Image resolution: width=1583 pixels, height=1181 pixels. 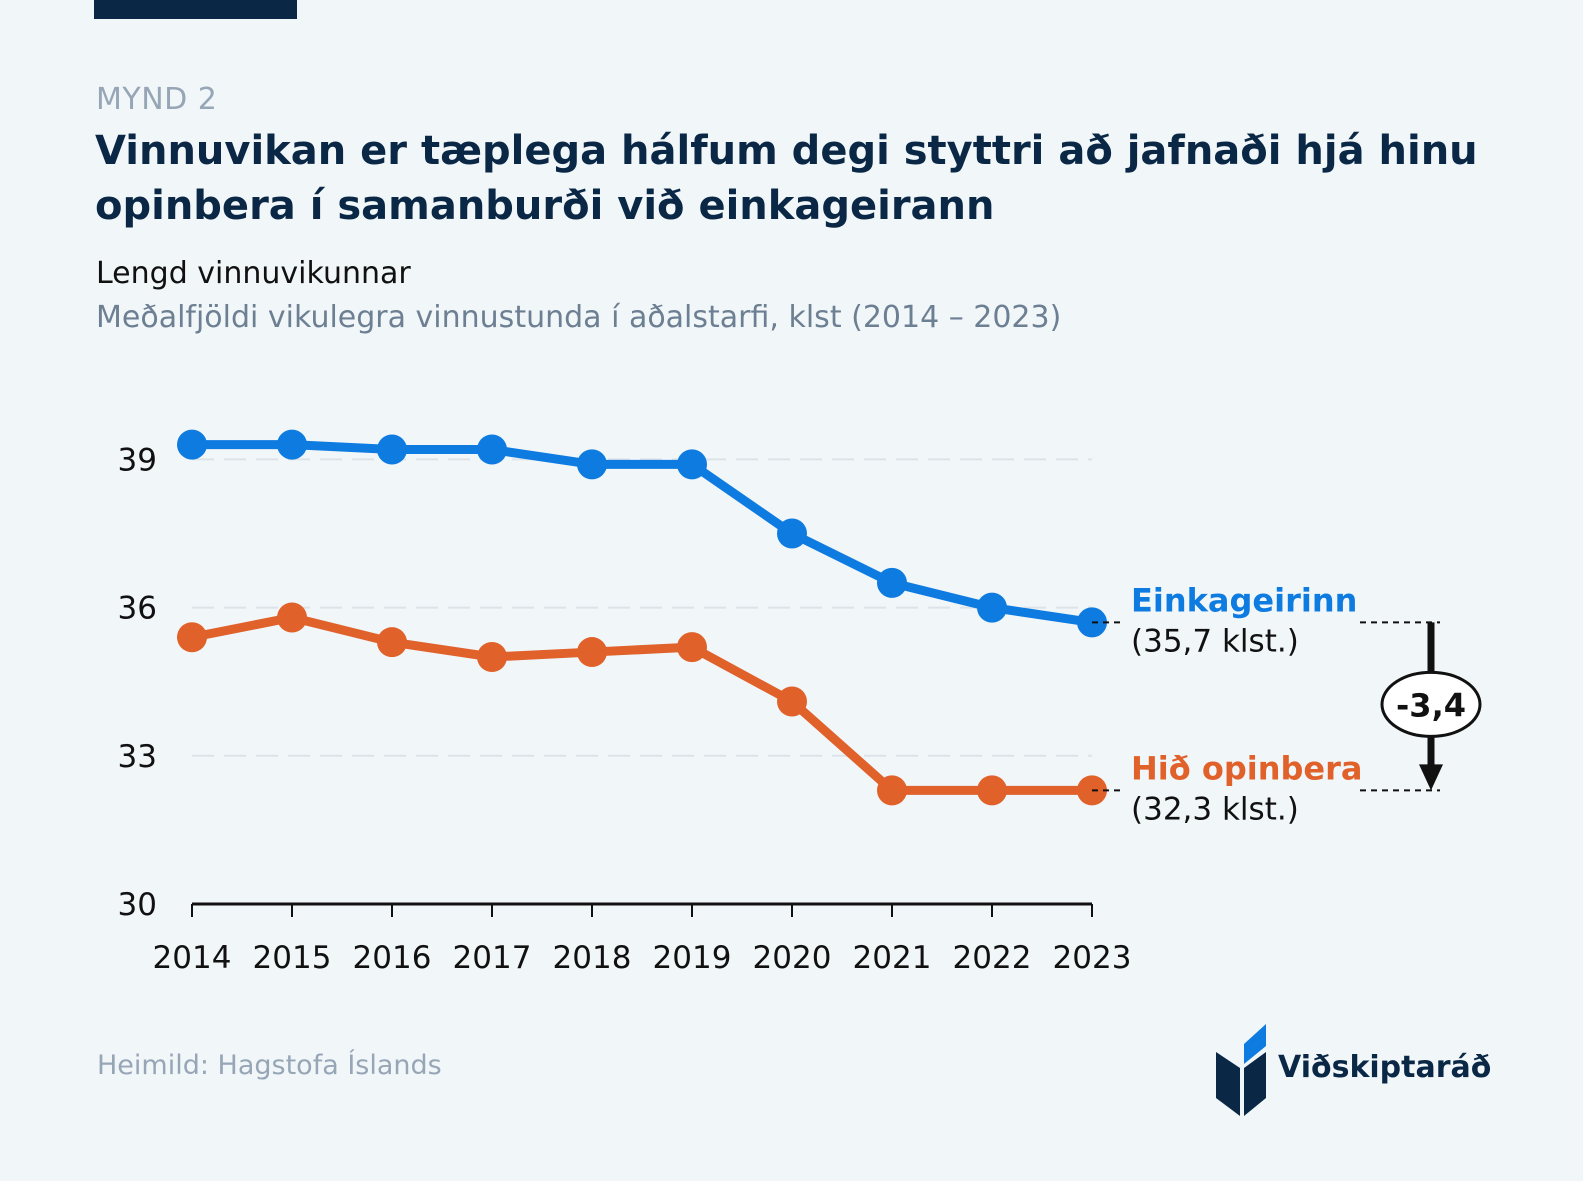 What do you see at coordinates (492, 958) in the screenshot?
I see `x-tick-label: 2017` at bounding box center [492, 958].